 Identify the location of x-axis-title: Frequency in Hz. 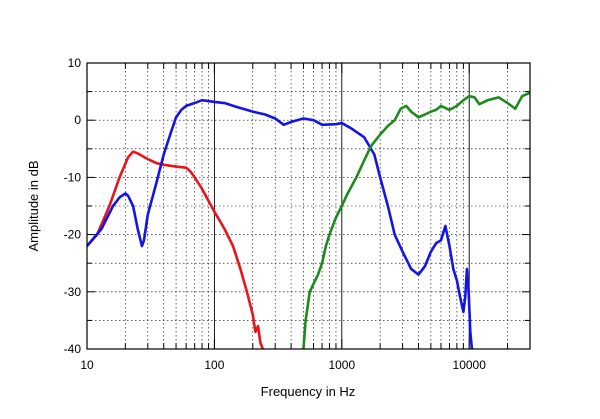
(308, 391).